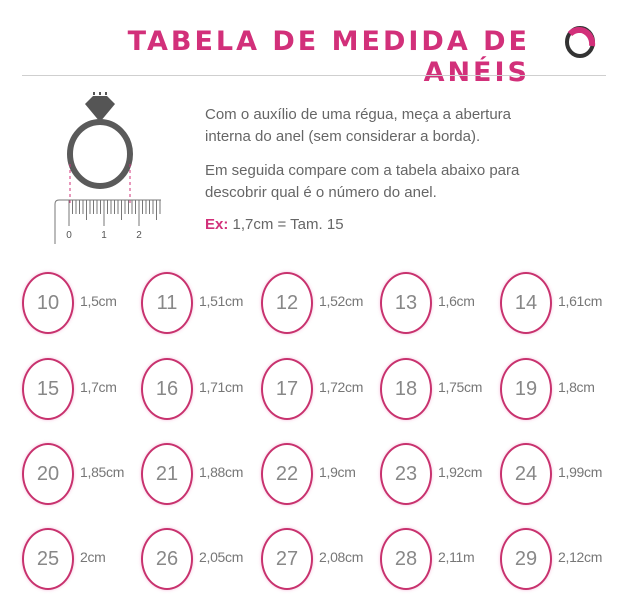 The image size is (625, 611). What do you see at coordinates (580, 557) in the screenshot?
I see `size-measure: 2,12cm` at bounding box center [580, 557].